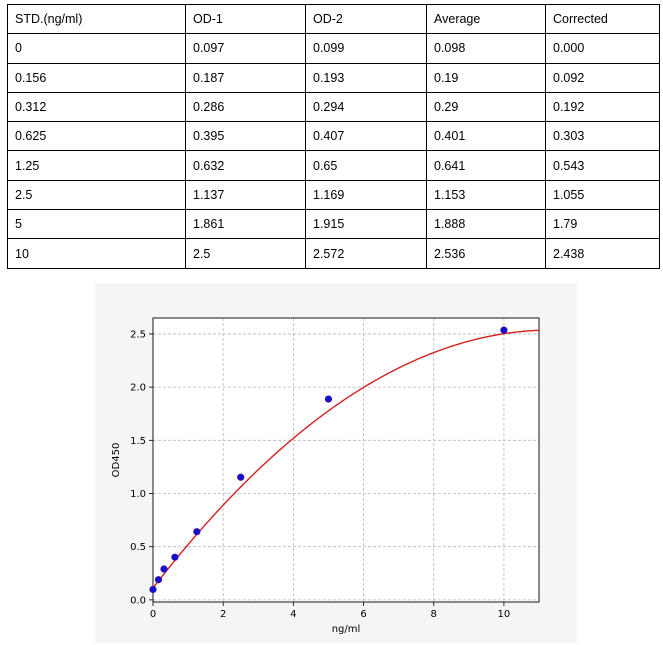 This screenshot has height=645, width=663. What do you see at coordinates (486, 107) in the screenshot?
I see `table-cell: 0.29` at bounding box center [486, 107].